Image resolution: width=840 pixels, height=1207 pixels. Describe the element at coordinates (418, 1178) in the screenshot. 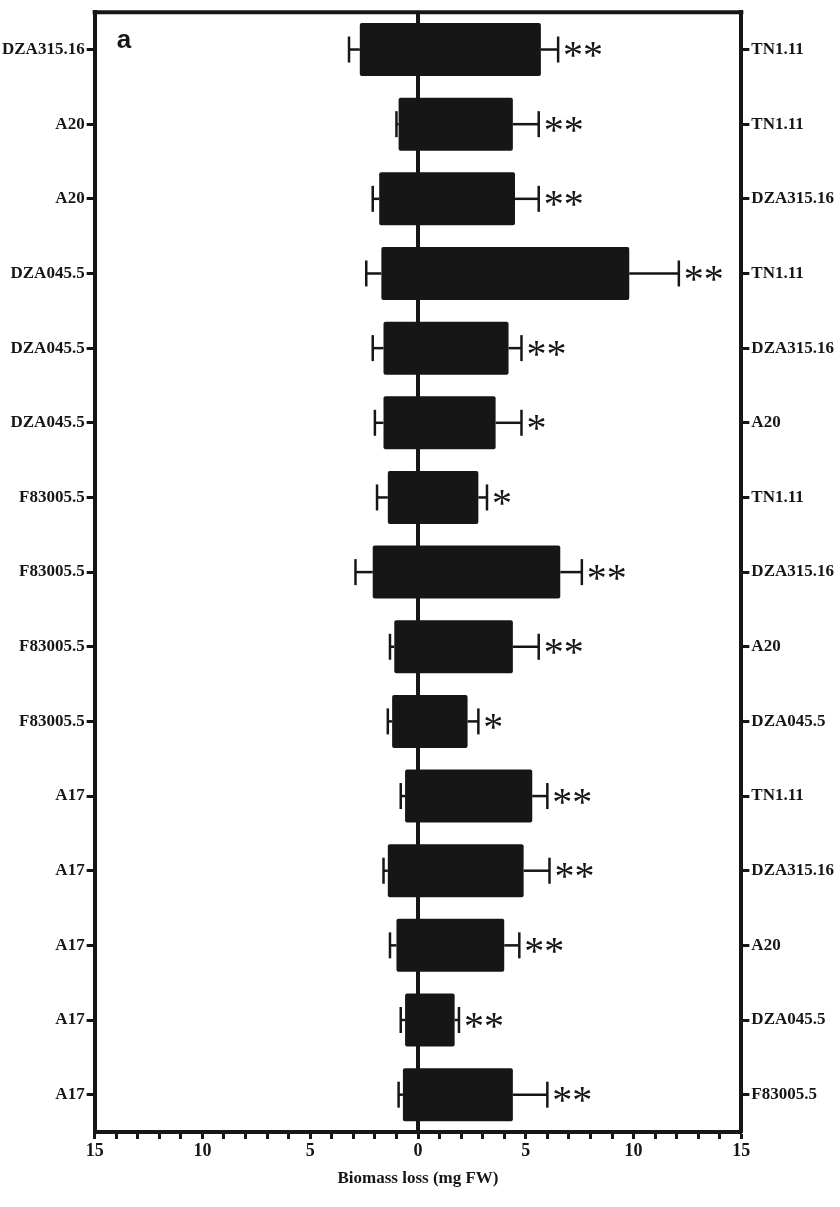

I see `x-axis-title: Biomass loss (mg FW)` at that location.